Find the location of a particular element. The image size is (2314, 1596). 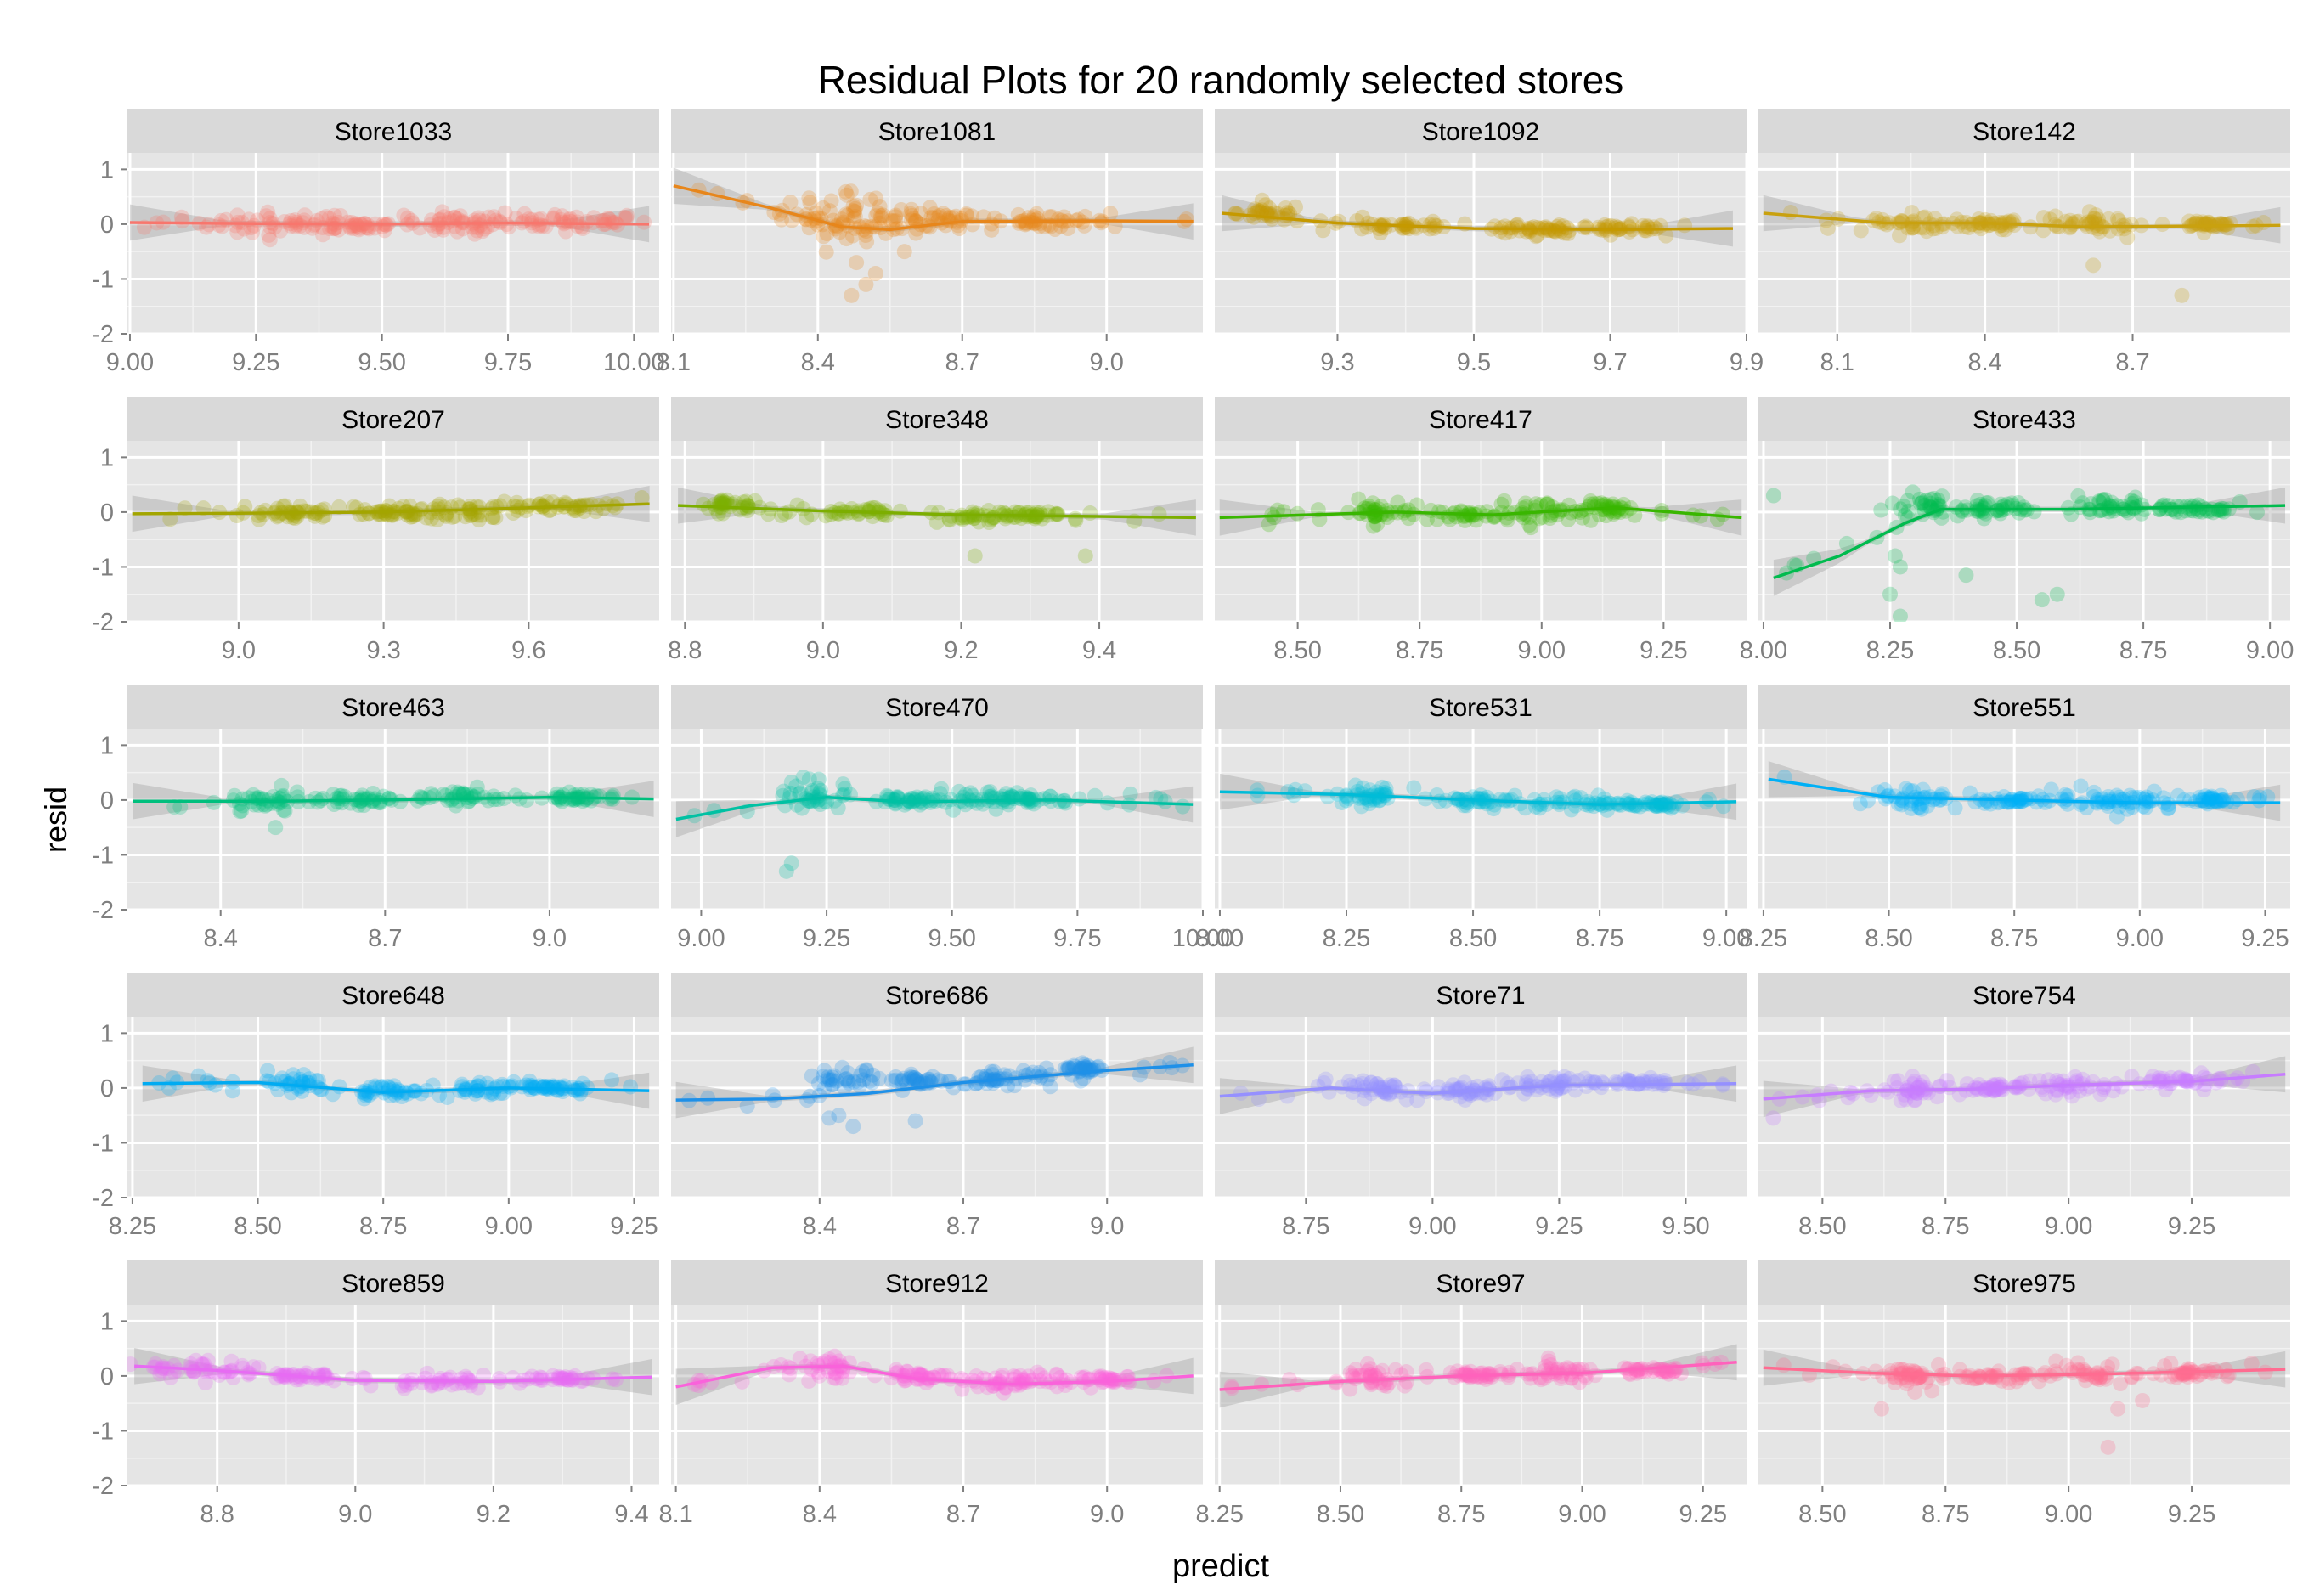

y-tick-label: -1 is located at coordinates (103, 280).